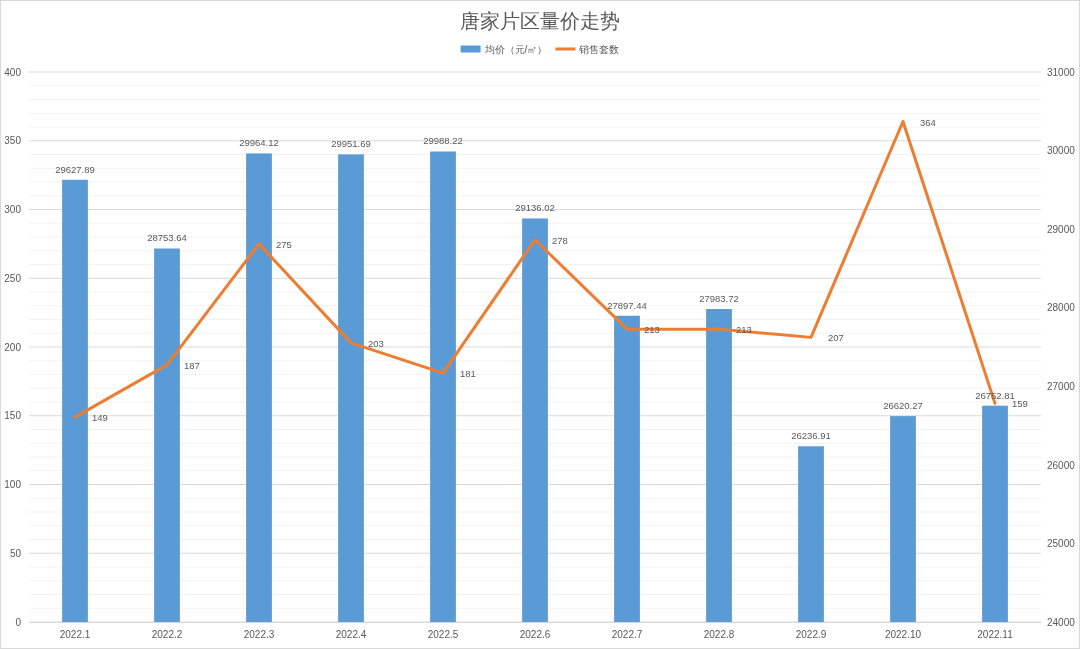  What do you see at coordinates (903, 406) in the screenshot?
I see `data-label: 26620.27` at bounding box center [903, 406].